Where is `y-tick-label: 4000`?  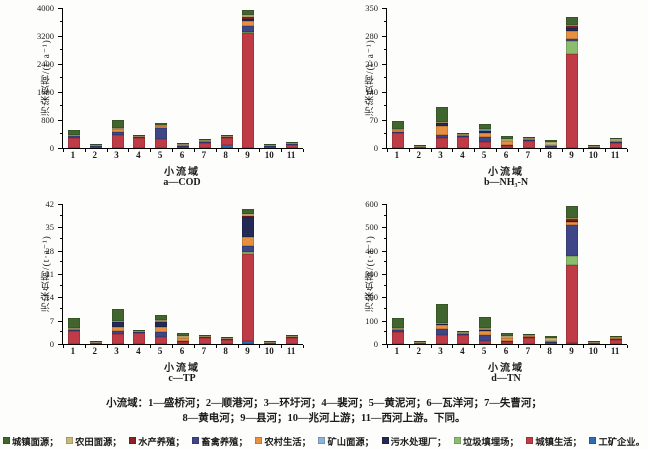
y-tick-label: 4000 is located at coordinates (45, 8).